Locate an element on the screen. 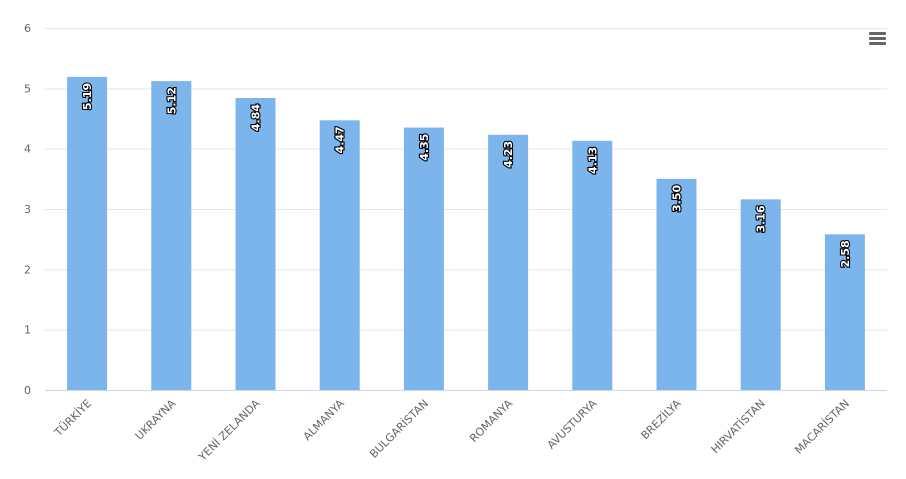 Image resolution: width=906 pixels, height=479 pixels. chart-menu-button is located at coordinates (877, 39).